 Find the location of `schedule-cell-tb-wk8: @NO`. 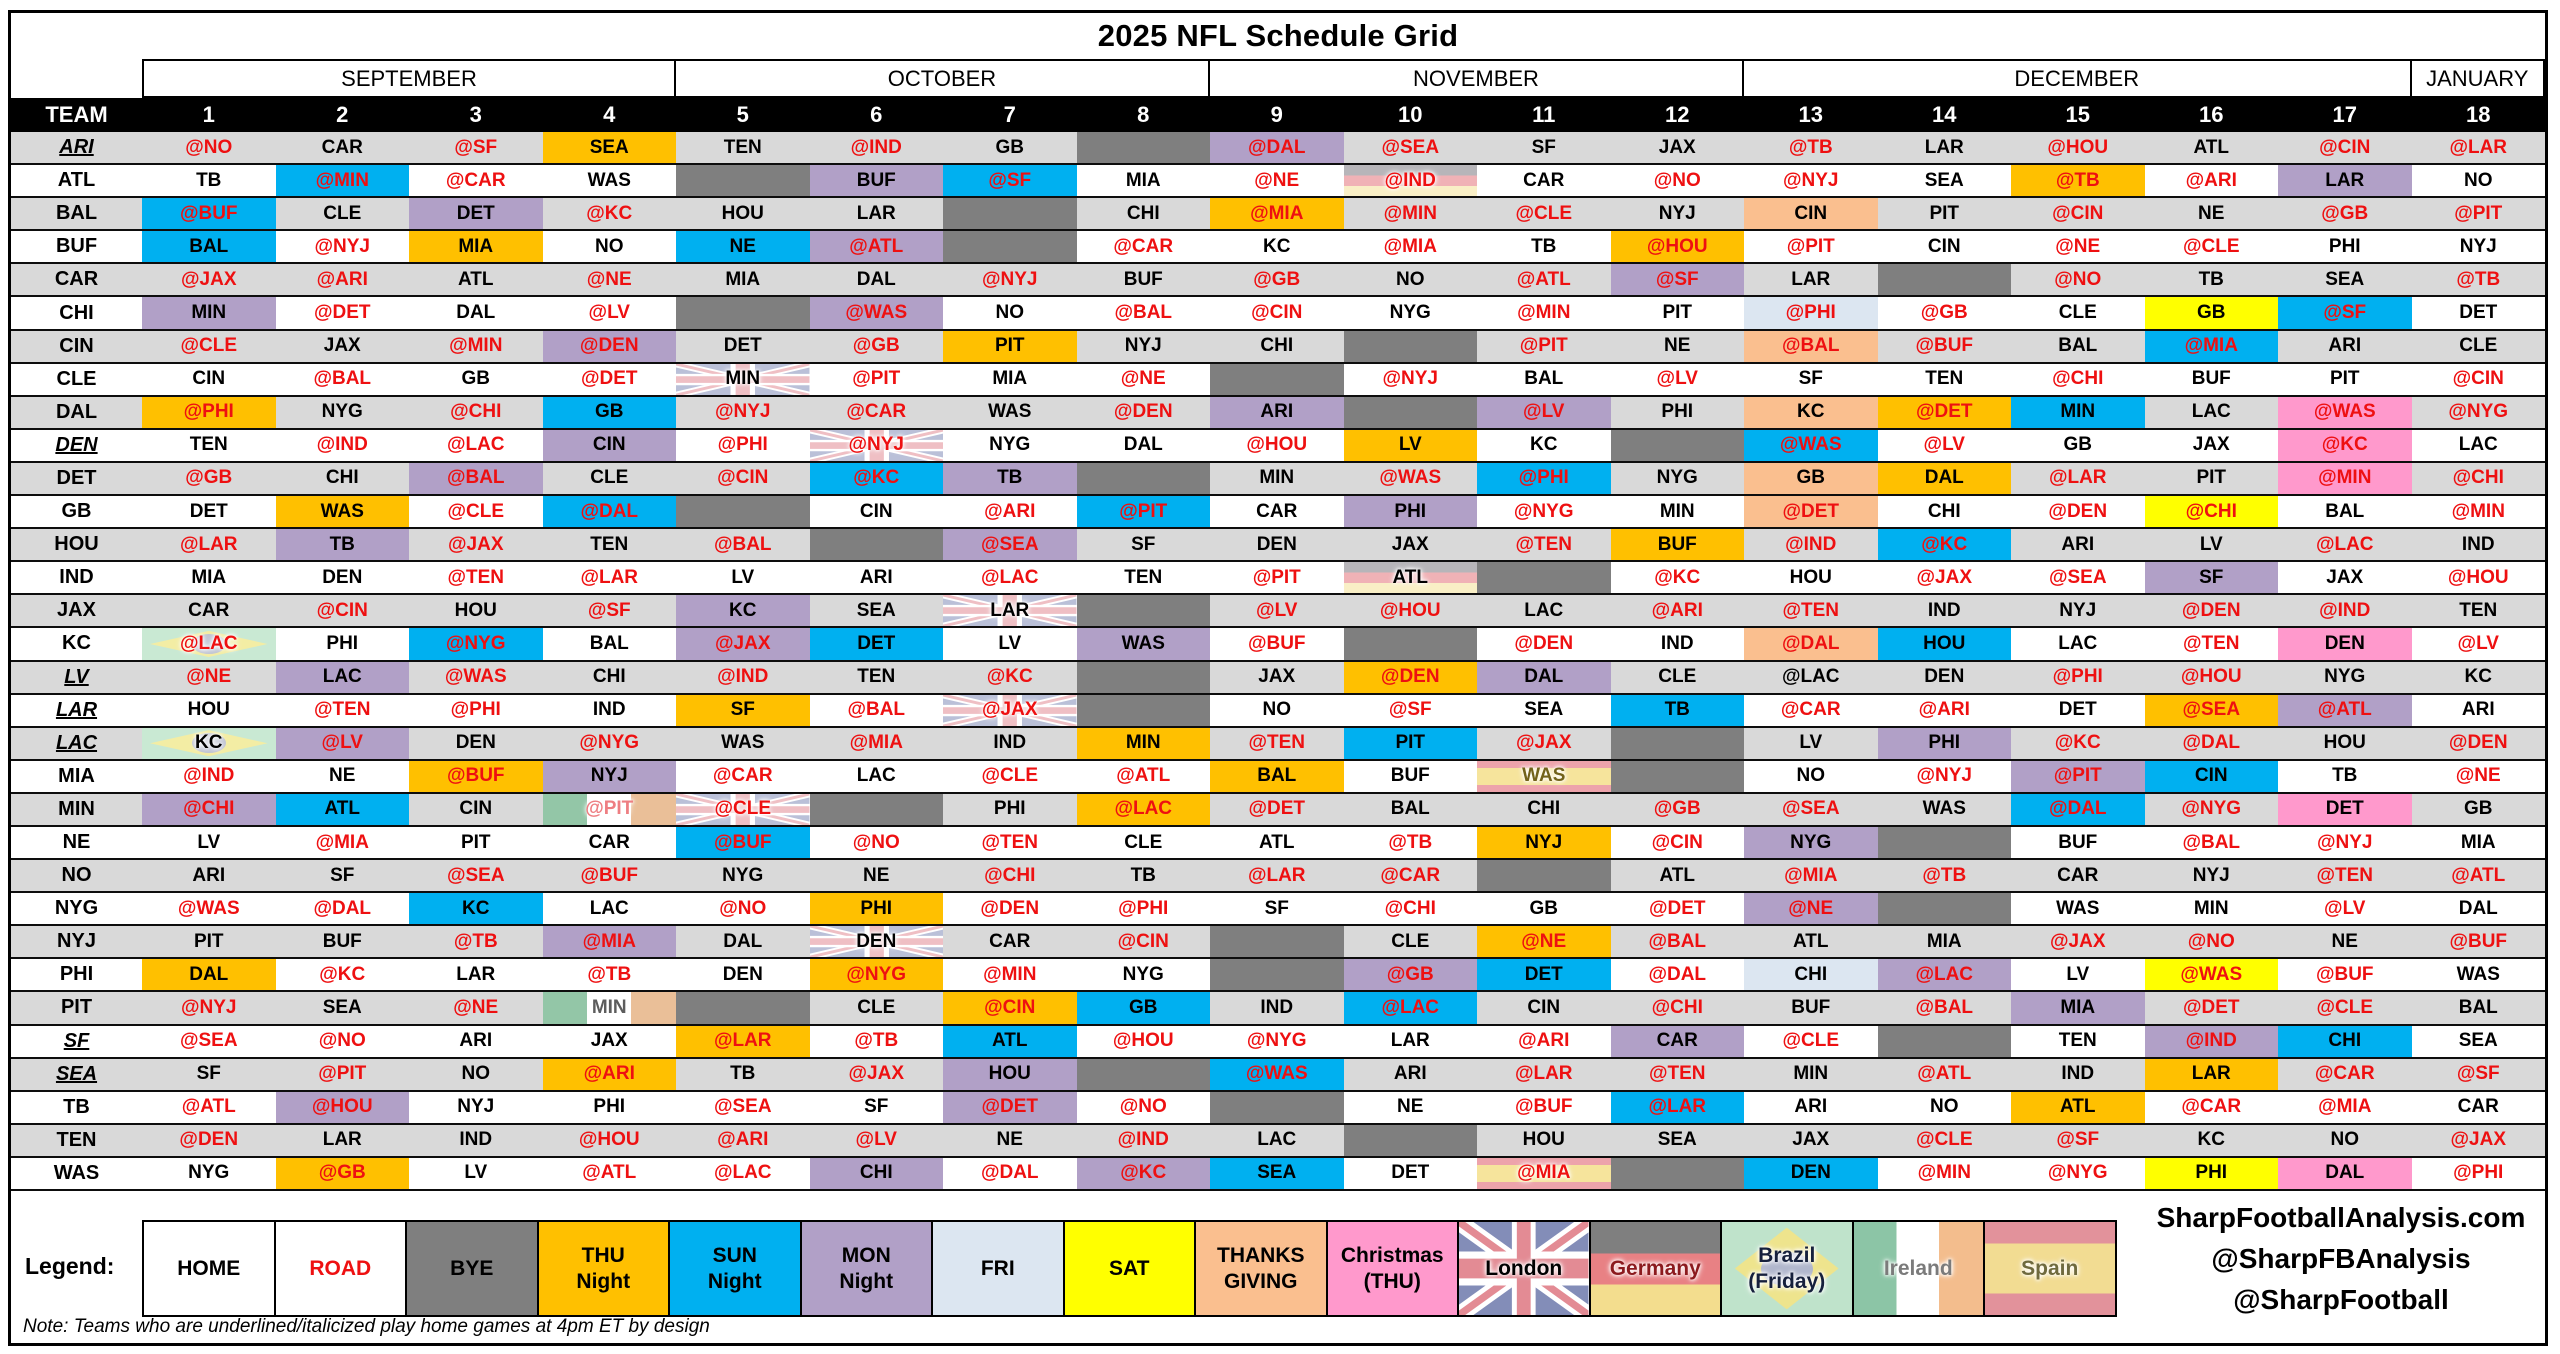

schedule-cell-tb-wk8: @NO is located at coordinates (1144, 1107).